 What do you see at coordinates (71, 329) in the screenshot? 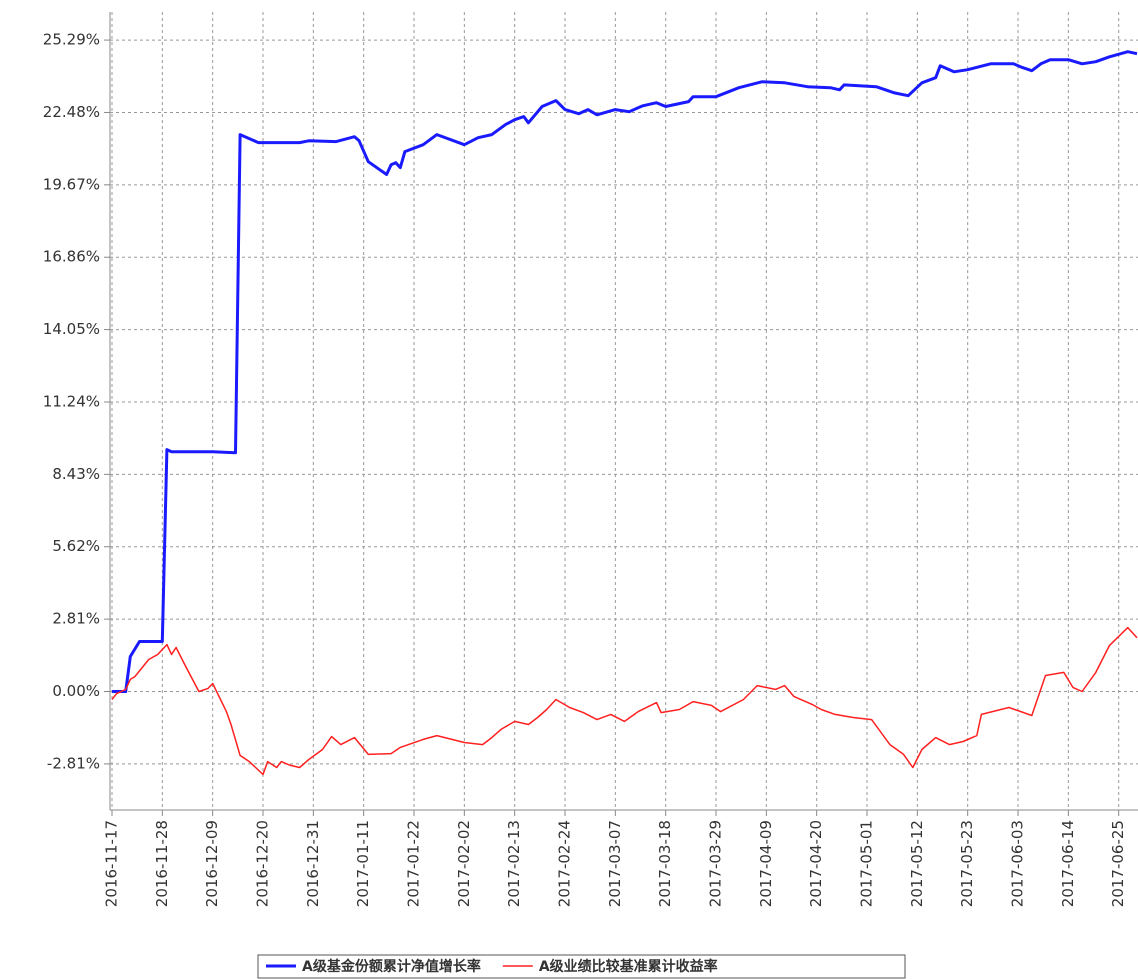
I see `y-tick-label: 14.05%` at bounding box center [71, 329].